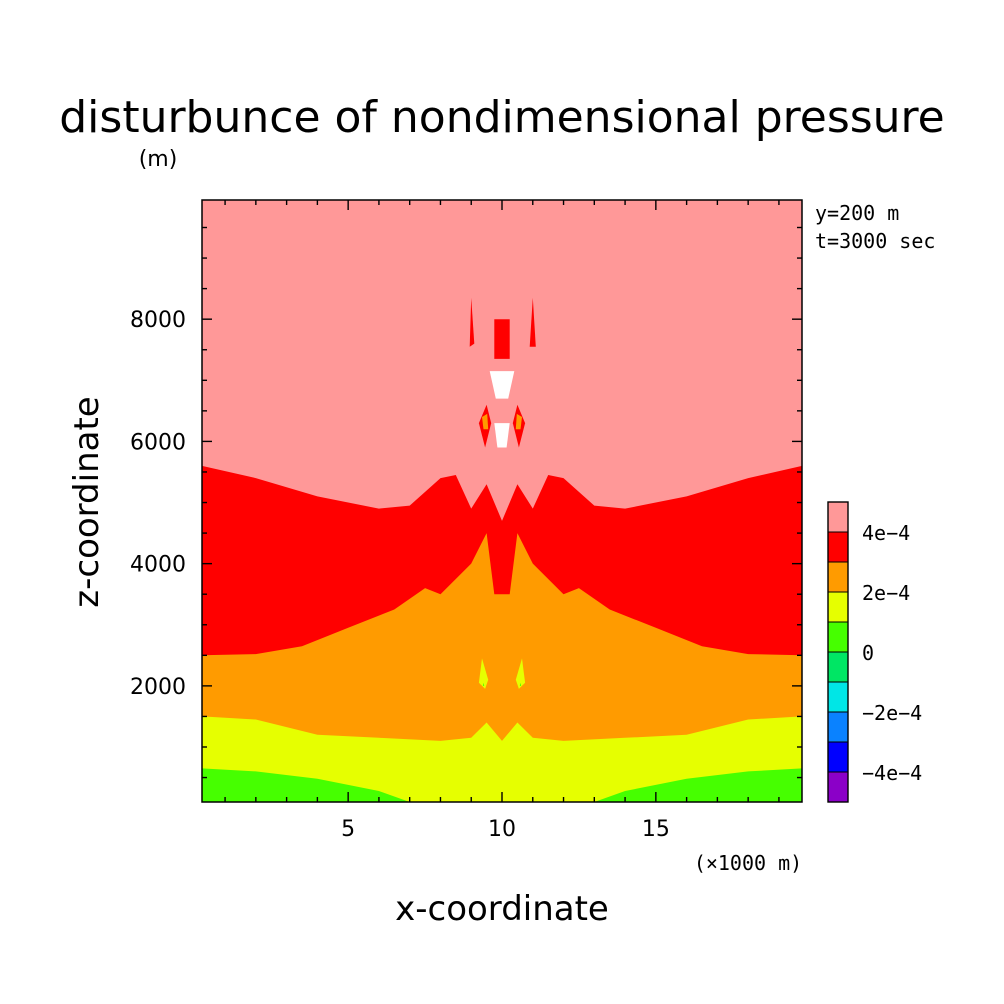  Describe the element at coordinates (886, 533) in the screenshot. I see `colorbar-label: 4e−4` at that location.